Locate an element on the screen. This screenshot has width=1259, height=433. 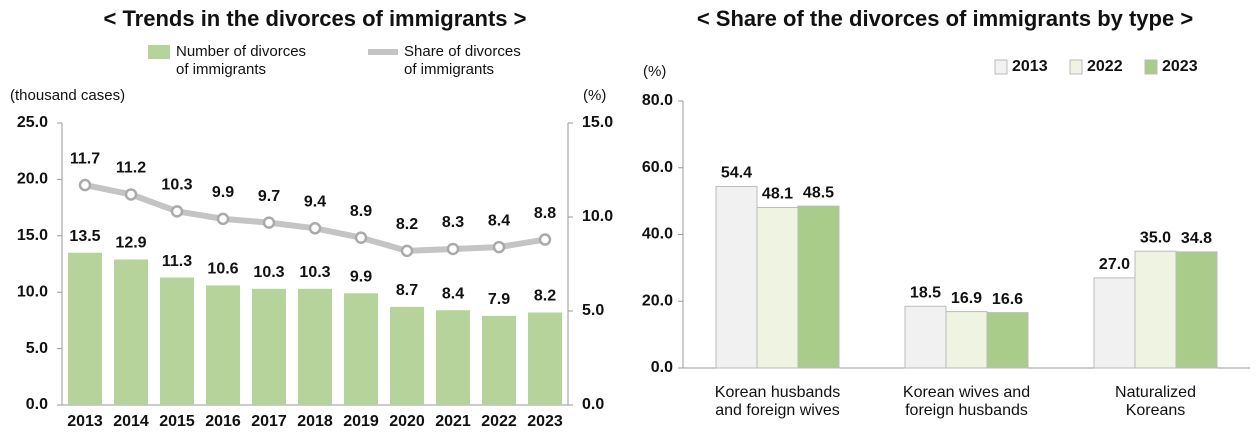
x-tick-label: 2014 is located at coordinates (131, 421).